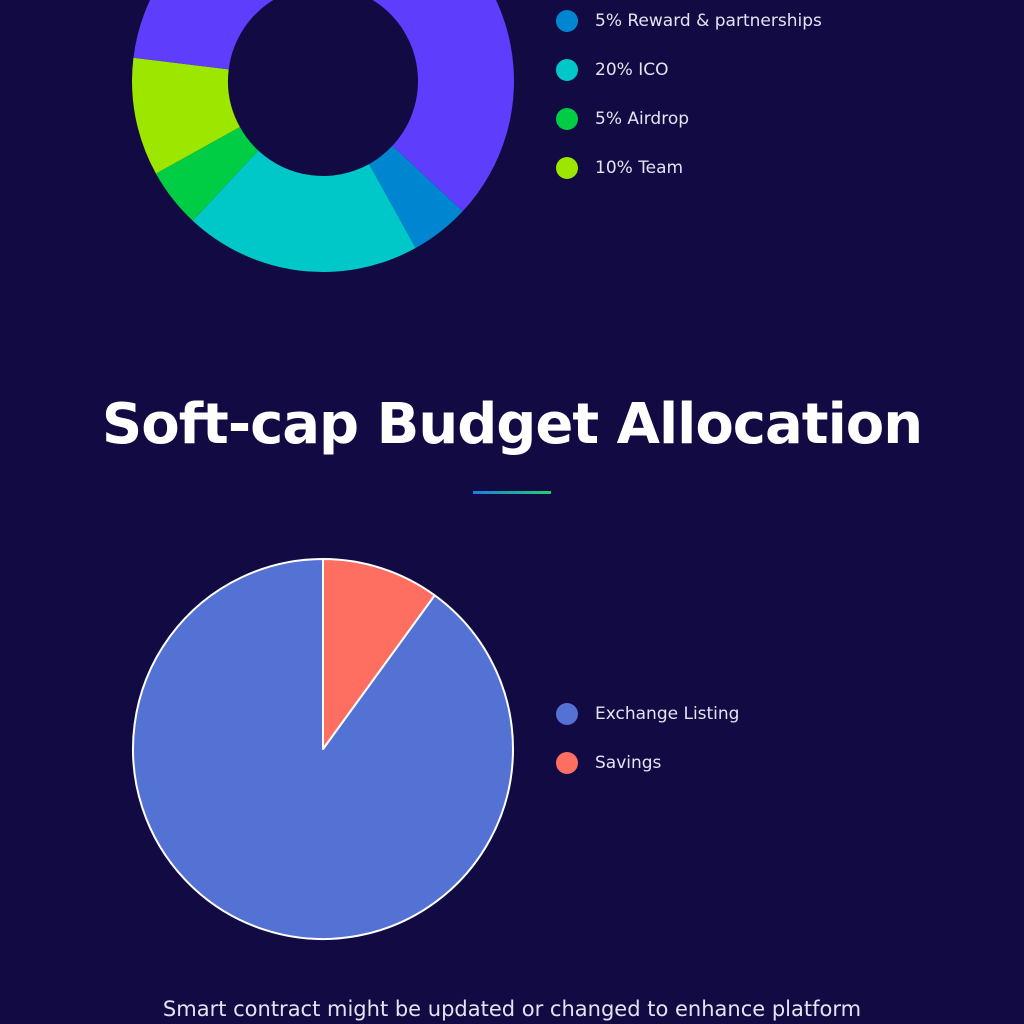  Describe the element at coordinates (689, 70) in the screenshot. I see `legend-item-20-ico: 20% ICO` at that location.